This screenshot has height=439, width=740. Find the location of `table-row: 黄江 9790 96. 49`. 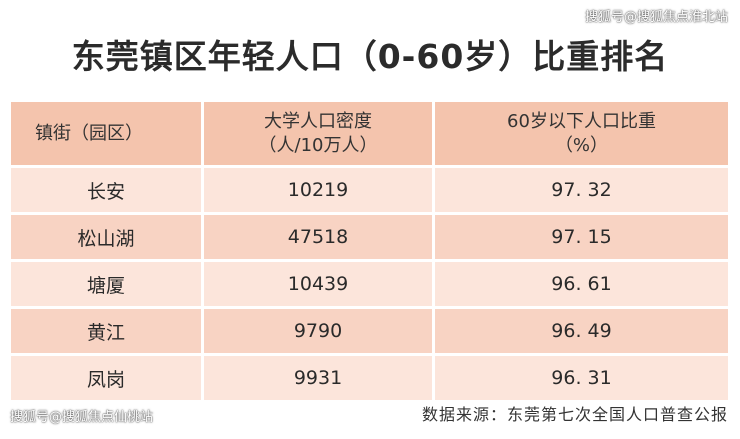

table-row: 黄江 9790 96. 49 is located at coordinates (369, 332).